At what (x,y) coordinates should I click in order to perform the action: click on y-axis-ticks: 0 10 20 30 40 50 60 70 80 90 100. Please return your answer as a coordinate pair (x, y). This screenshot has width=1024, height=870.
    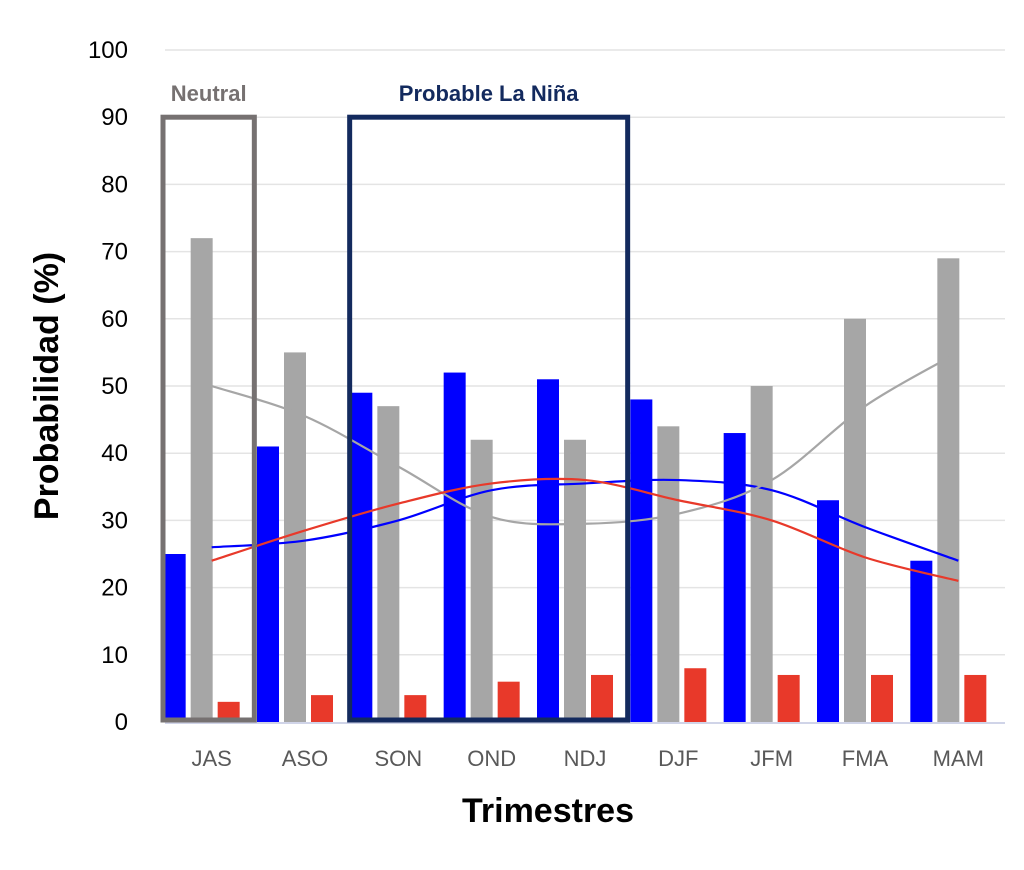
    Looking at the image, I should click on (108, 386).